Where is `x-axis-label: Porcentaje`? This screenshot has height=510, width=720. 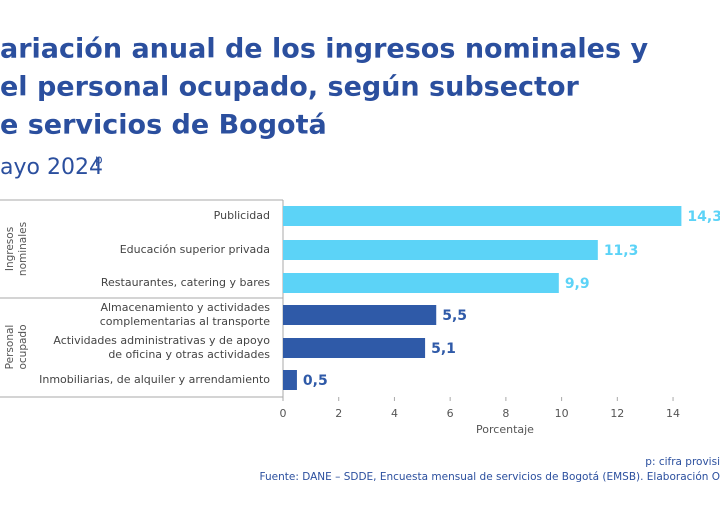
x-axis-label: Porcentaje is located at coordinates (505, 429).